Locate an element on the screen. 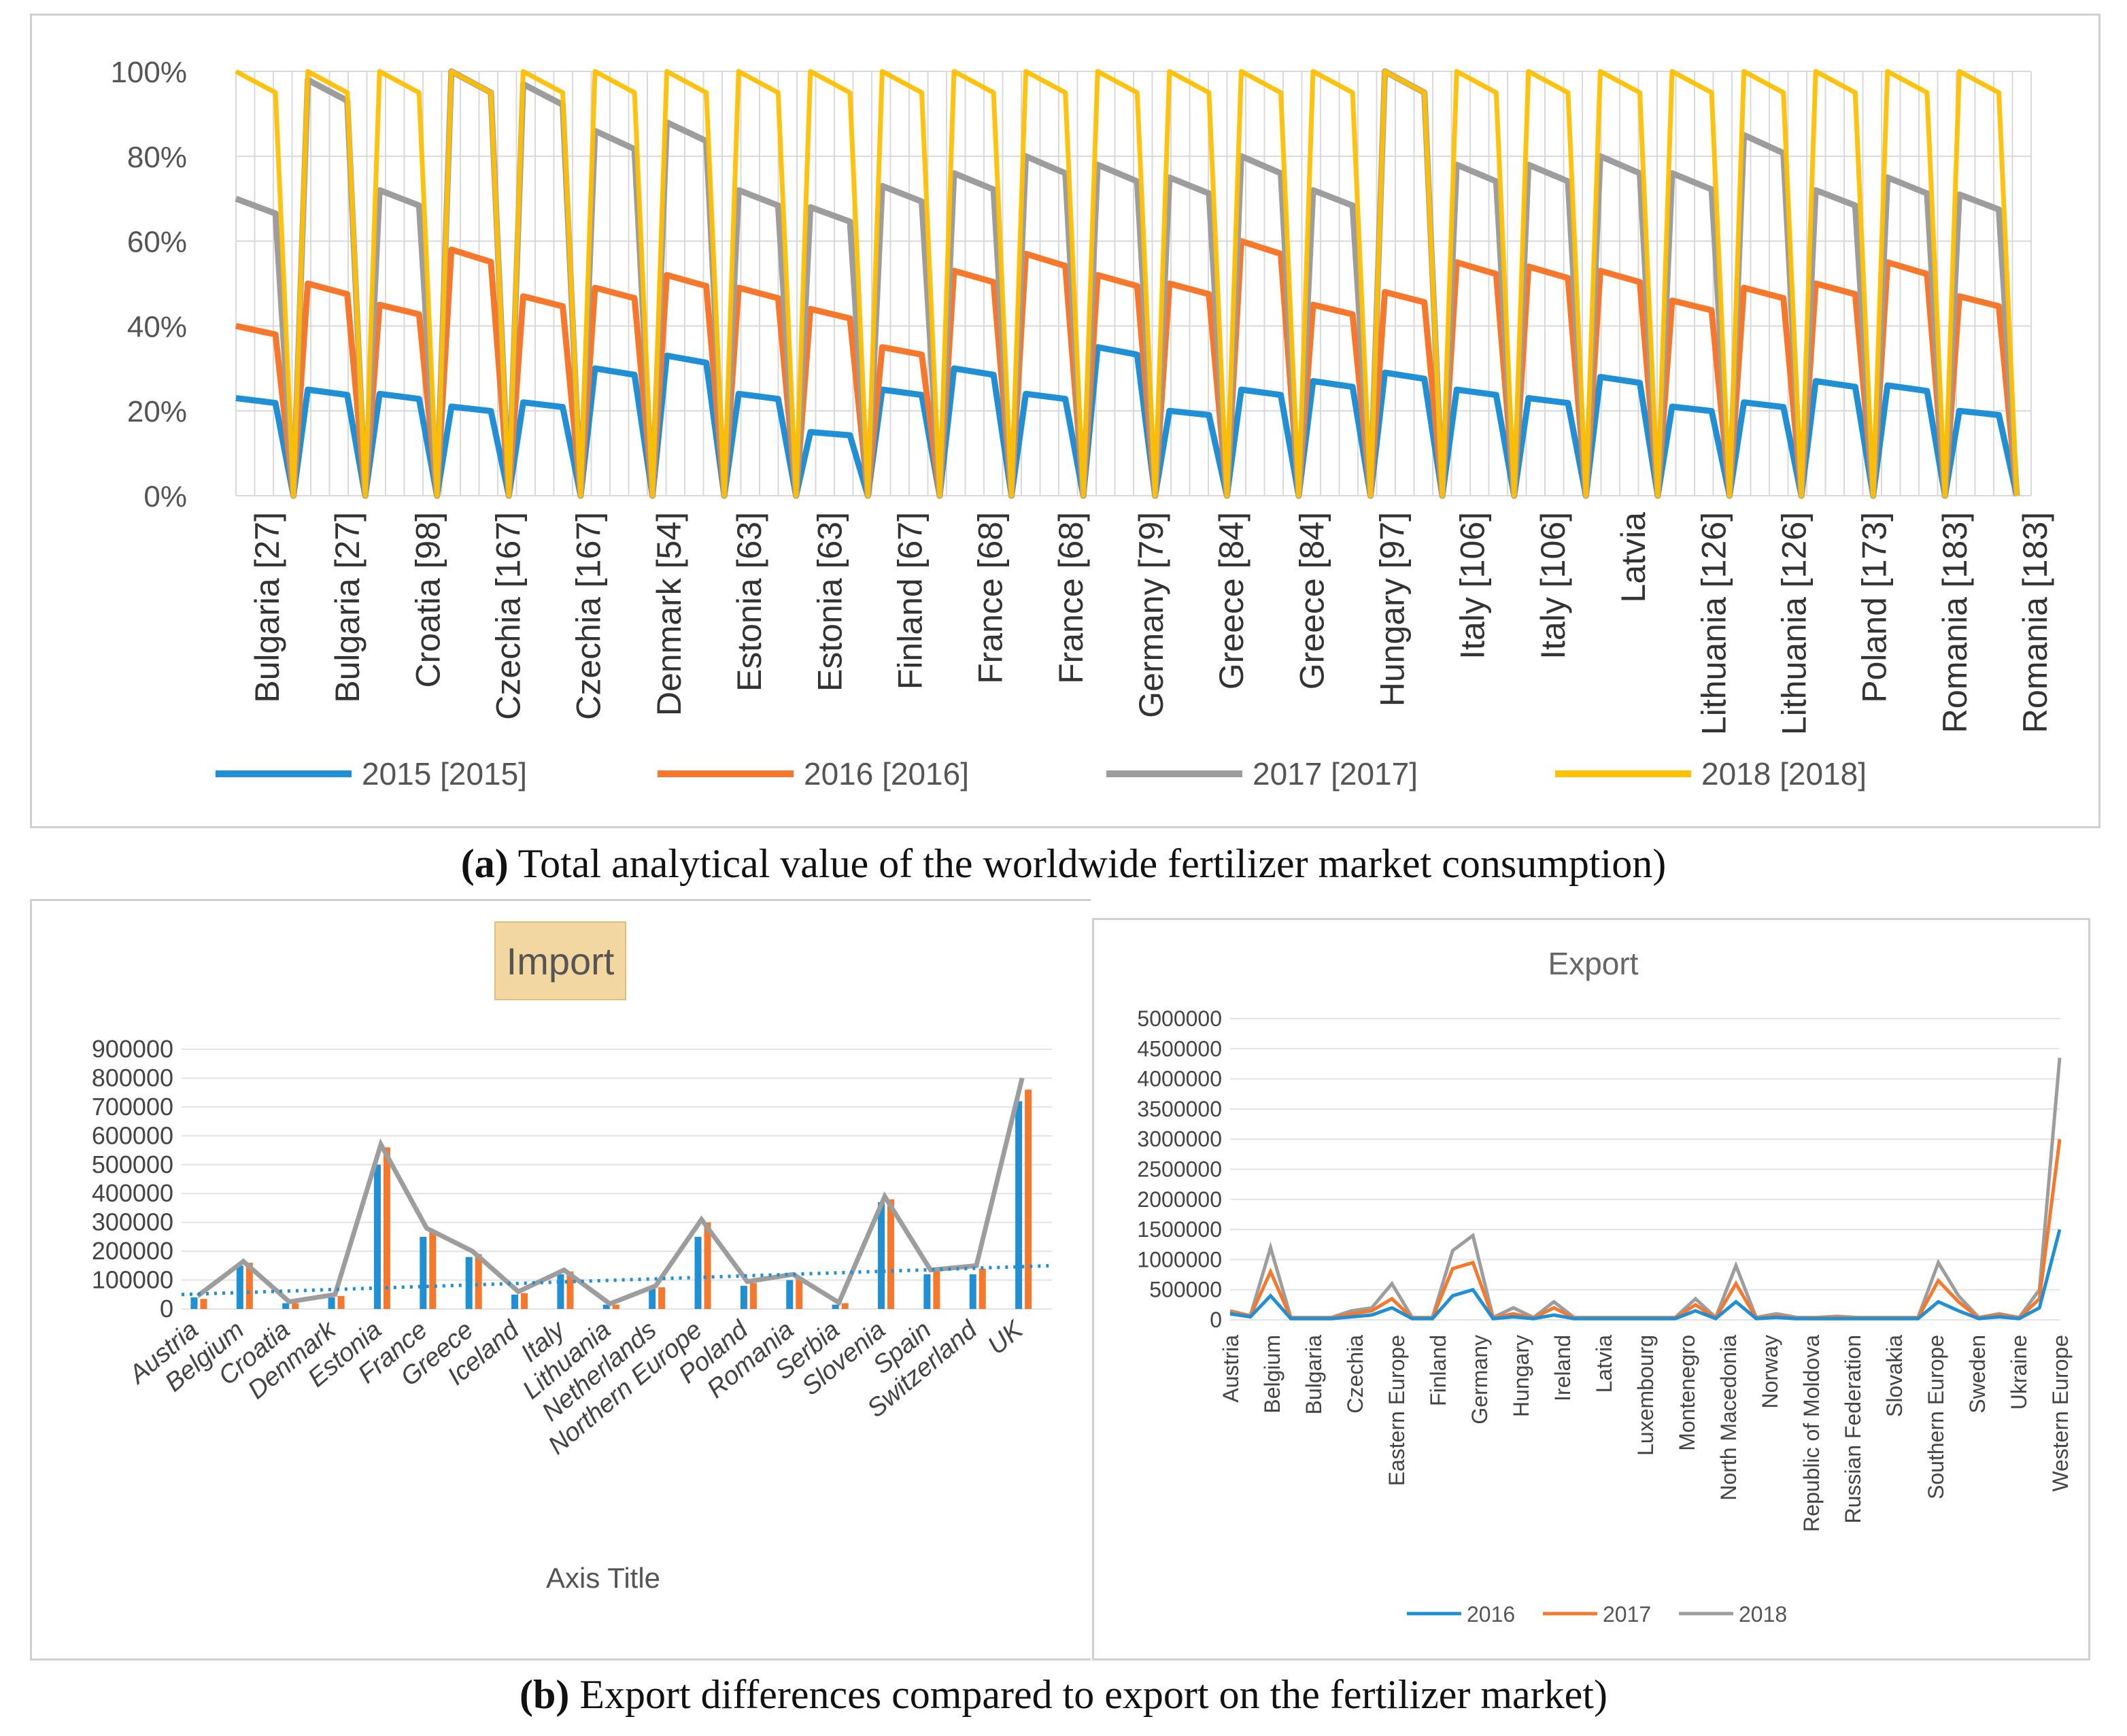  x-tick-label: Czechia is located at coordinates (1355, 1374).